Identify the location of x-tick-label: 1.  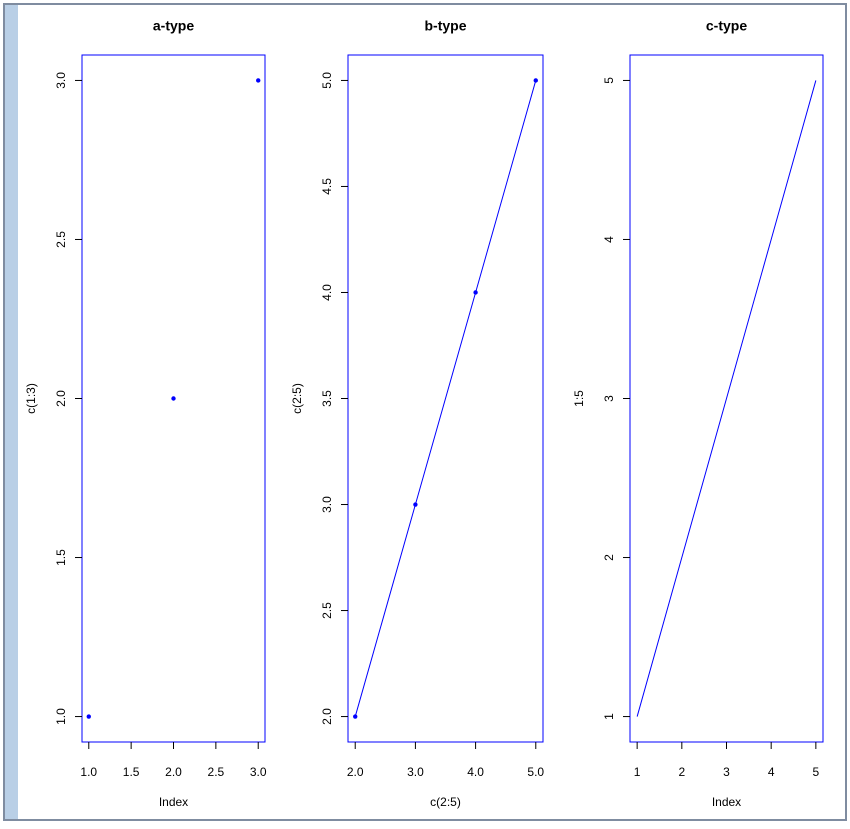
(637, 772).